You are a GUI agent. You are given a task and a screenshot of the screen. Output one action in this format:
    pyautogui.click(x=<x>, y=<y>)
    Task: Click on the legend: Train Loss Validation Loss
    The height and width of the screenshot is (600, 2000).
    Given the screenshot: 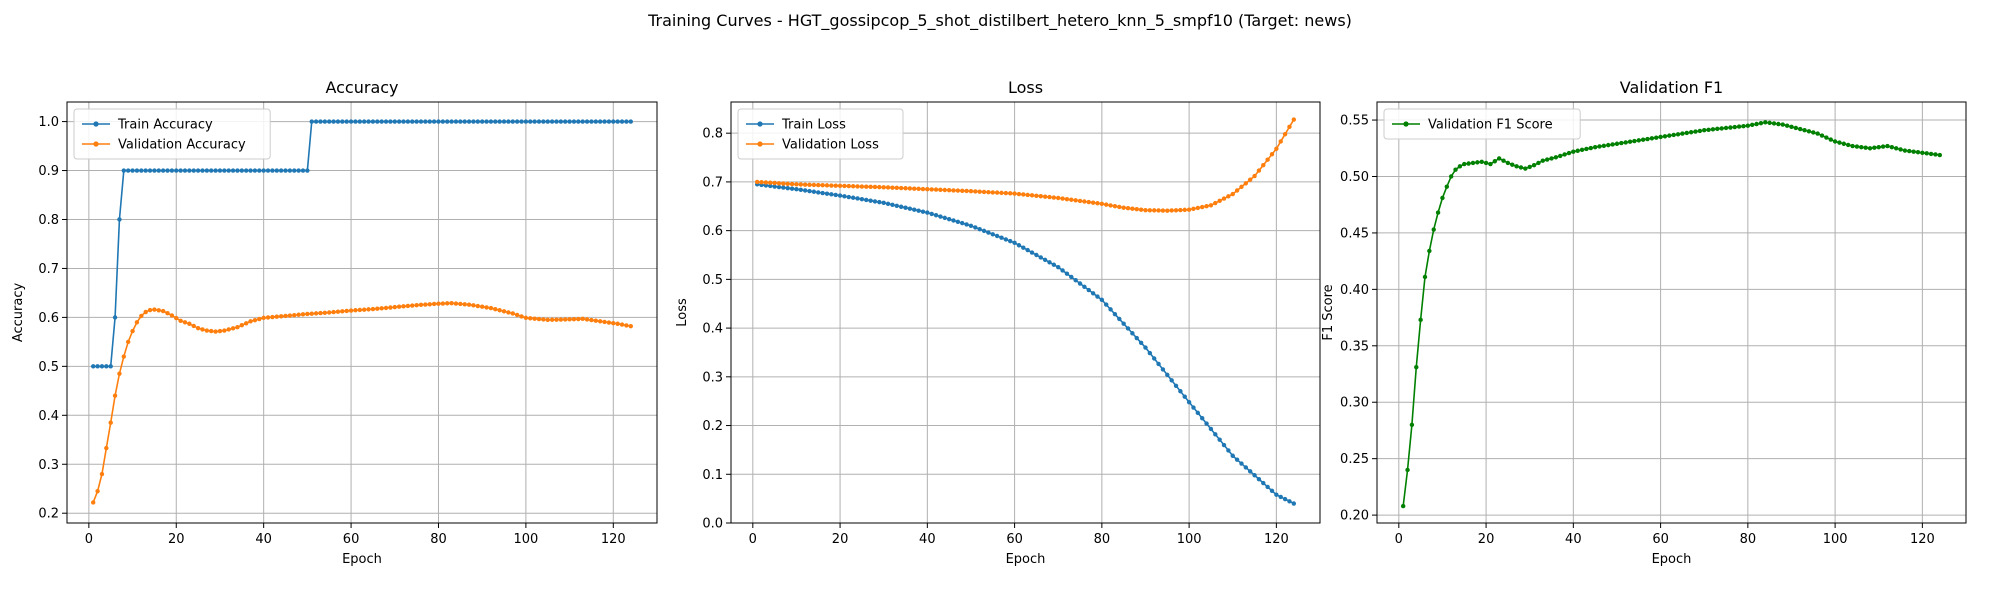 What is the action you would take?
    pyautogui.click(x=820, y=134)
    